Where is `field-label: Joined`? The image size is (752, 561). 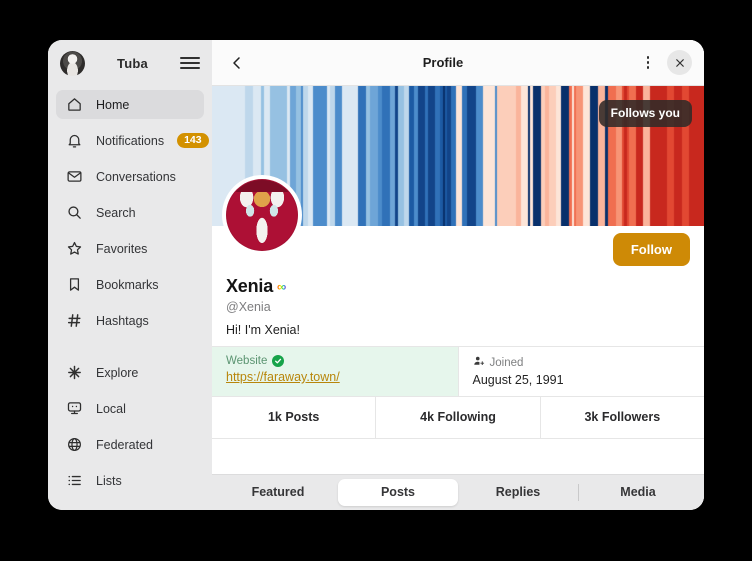
field-label: Joined is located at coordinates (506, 362).